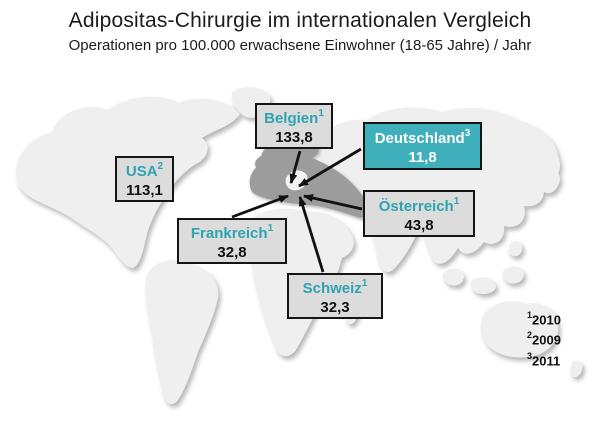 The height and width of the screenshot is (428, 600). What do you see at coordinates (144, 190) in the screenshot?
I see `country-value: 113,1` at bounding box center [144, 190].